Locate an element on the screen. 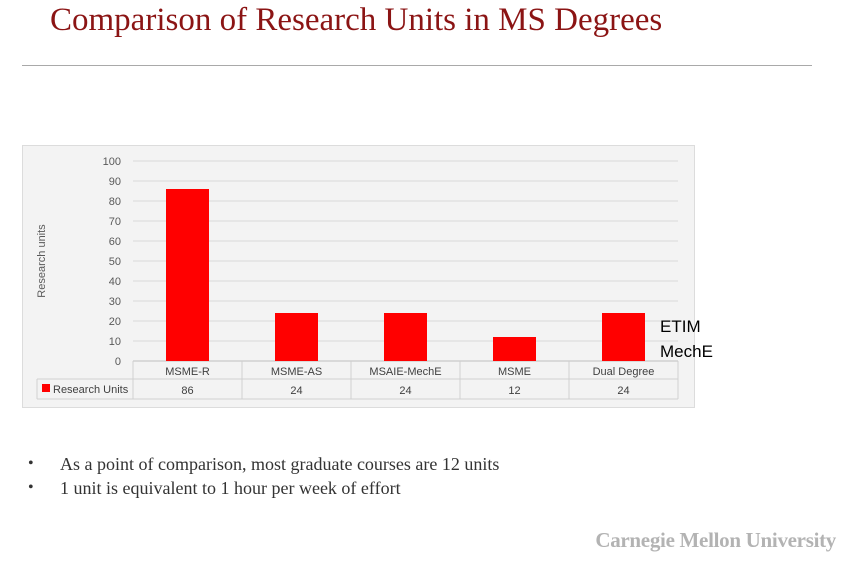 This screenshot has height=568, width=852. x-category-label: MSME is located at coordinates (514, 372).